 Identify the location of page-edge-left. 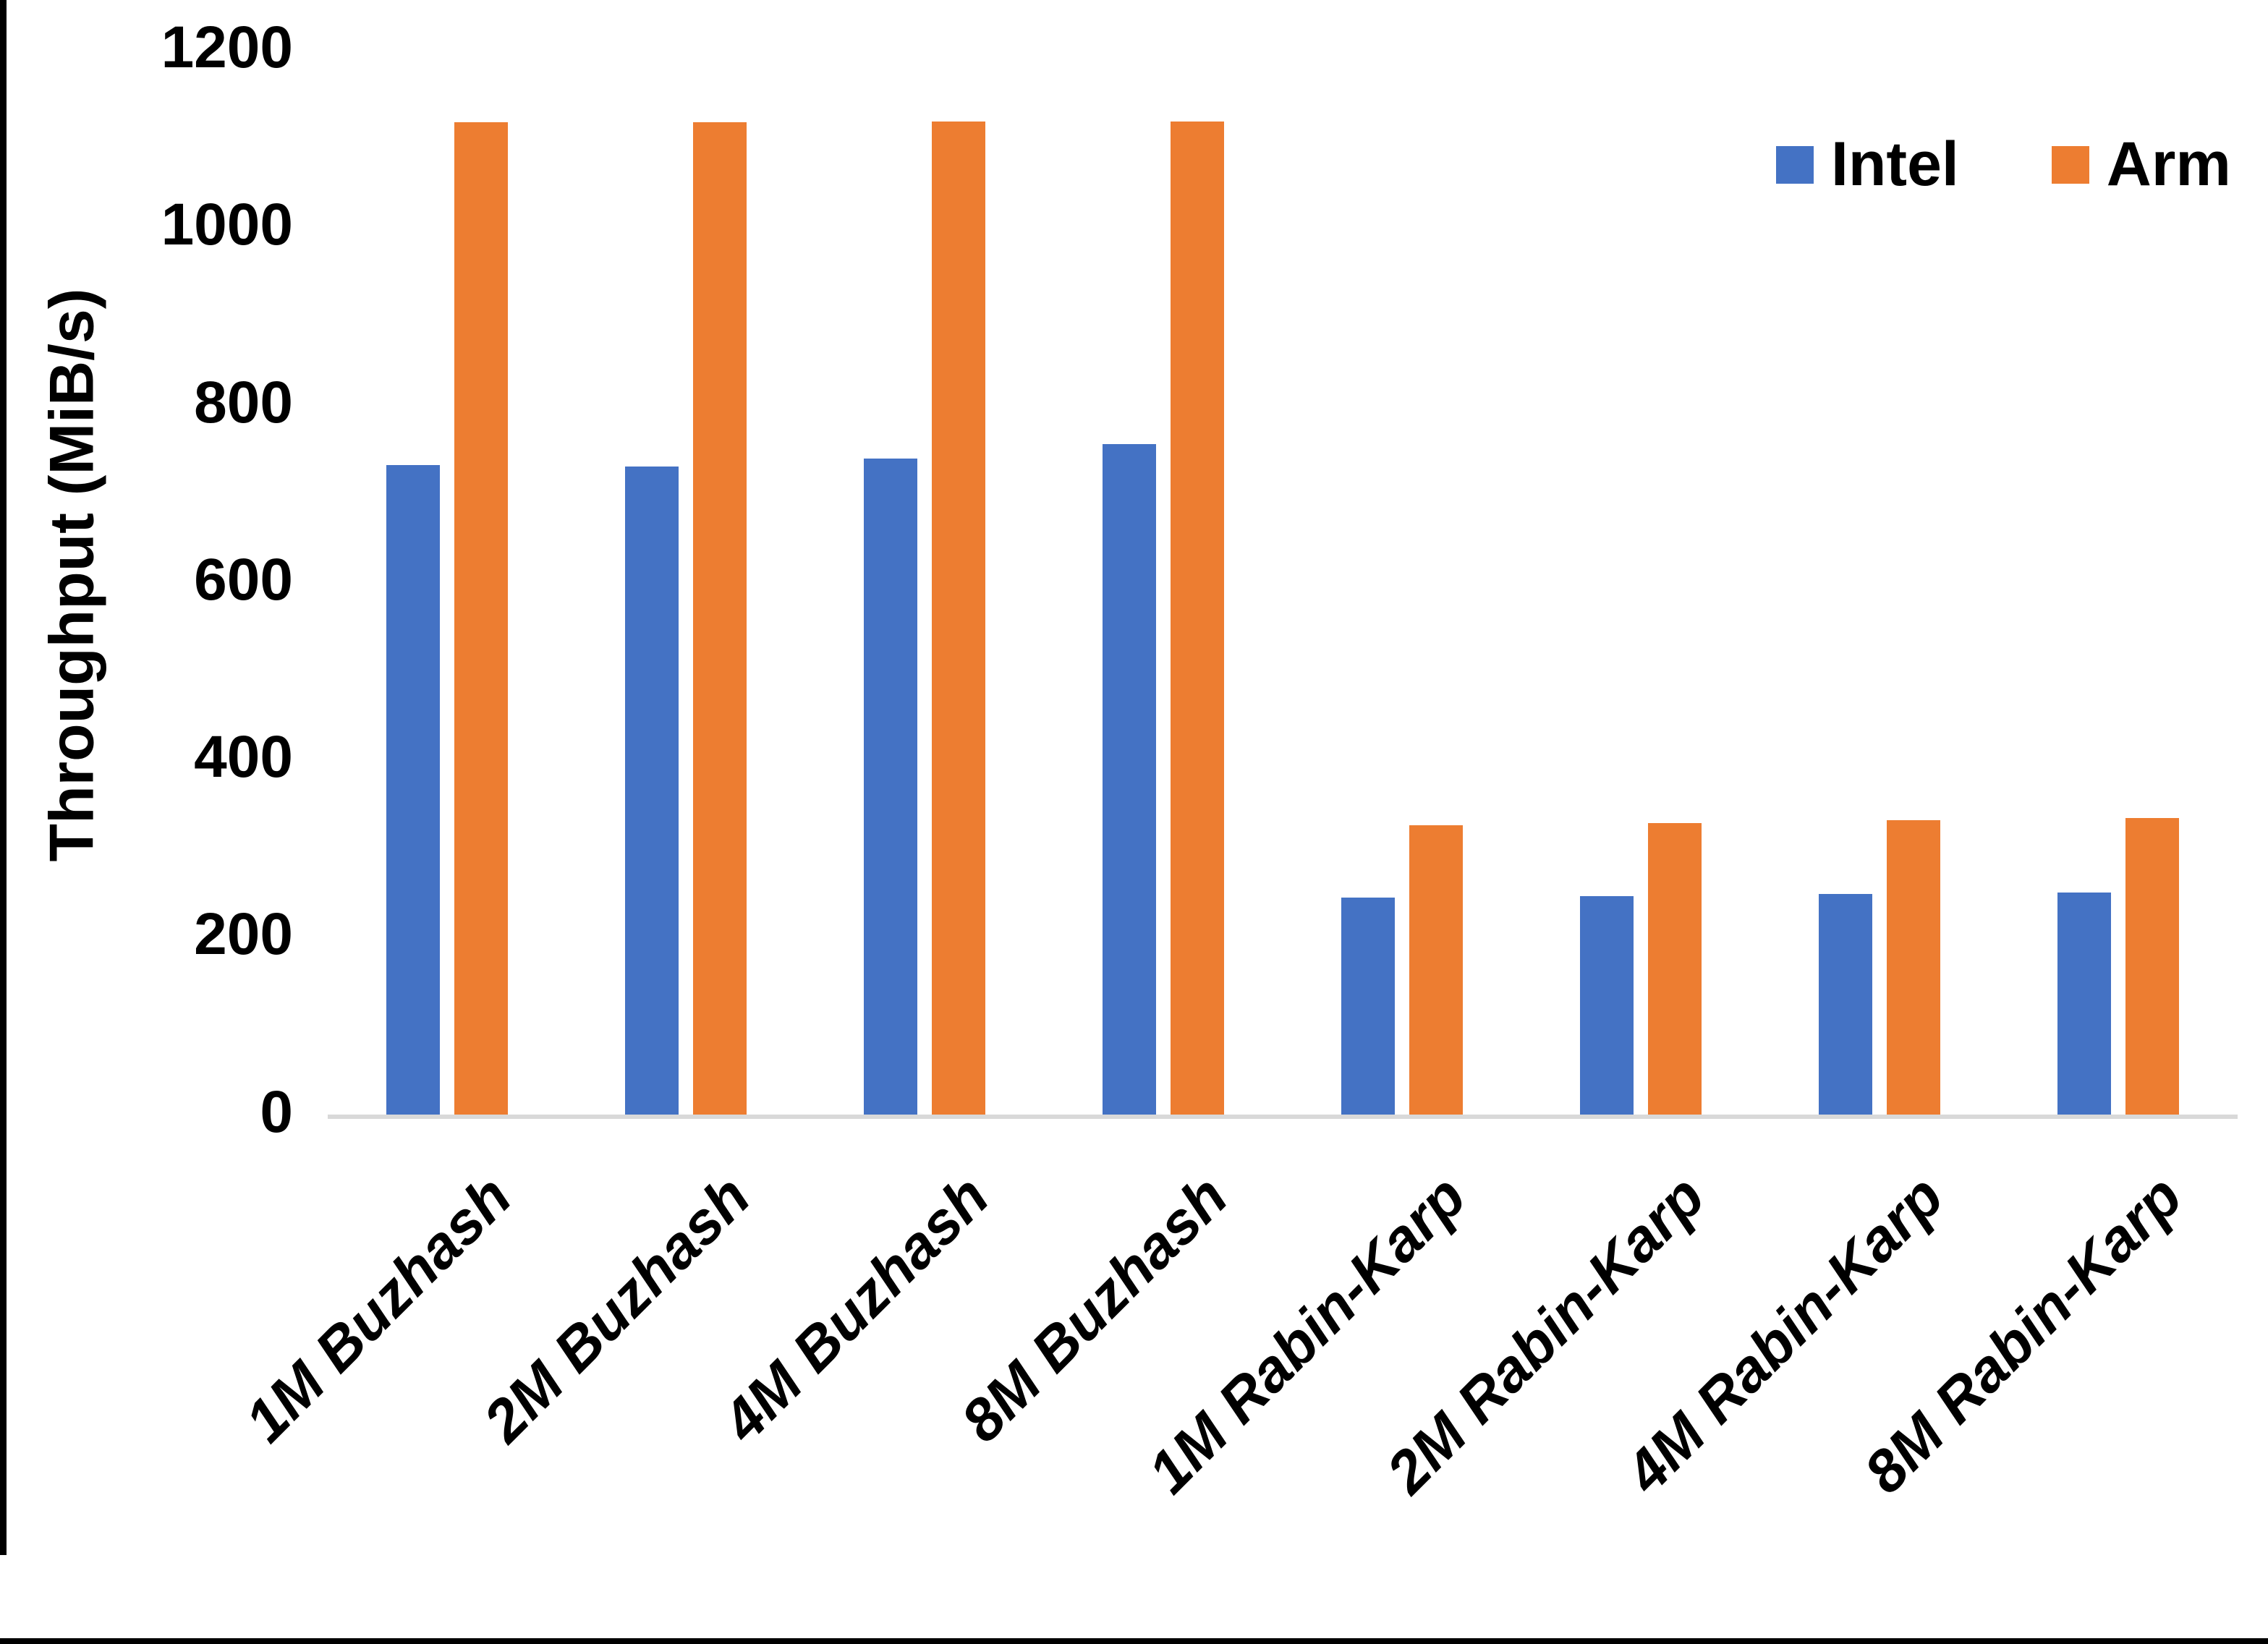
(3, 777).